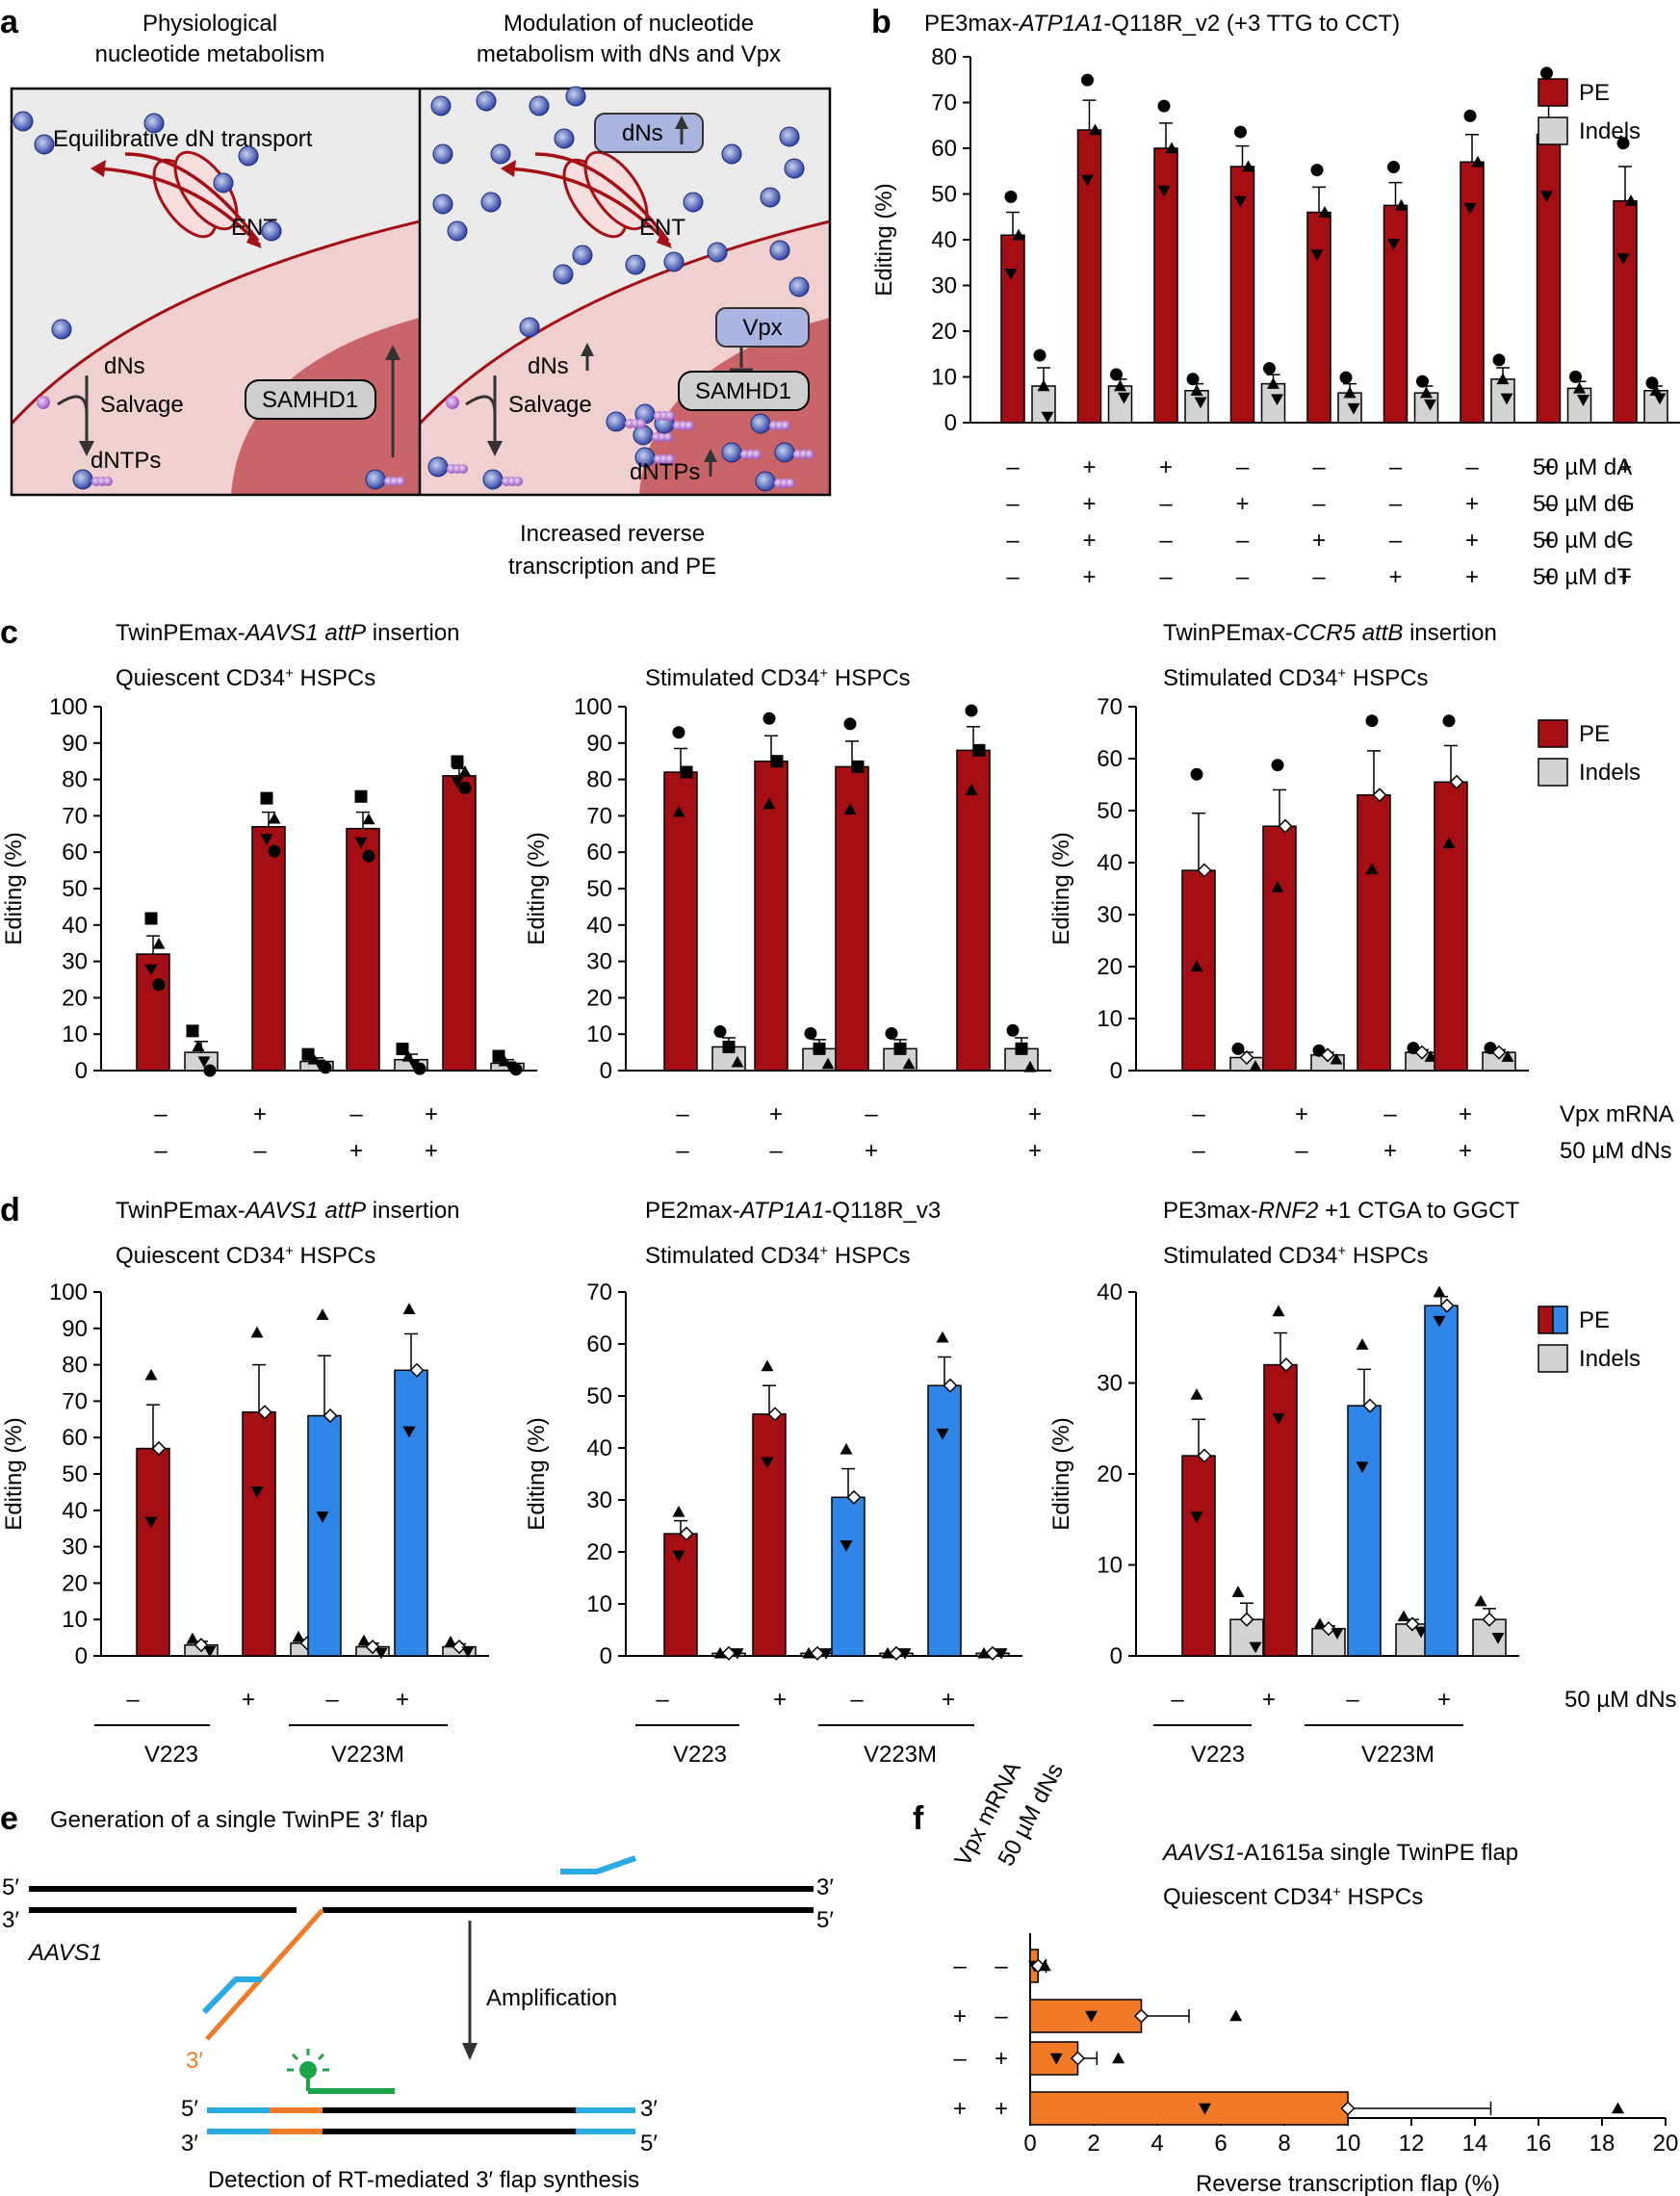 This screenshot has width=1680, height=2196. I want to click on vpx-box, so click(763, 327).